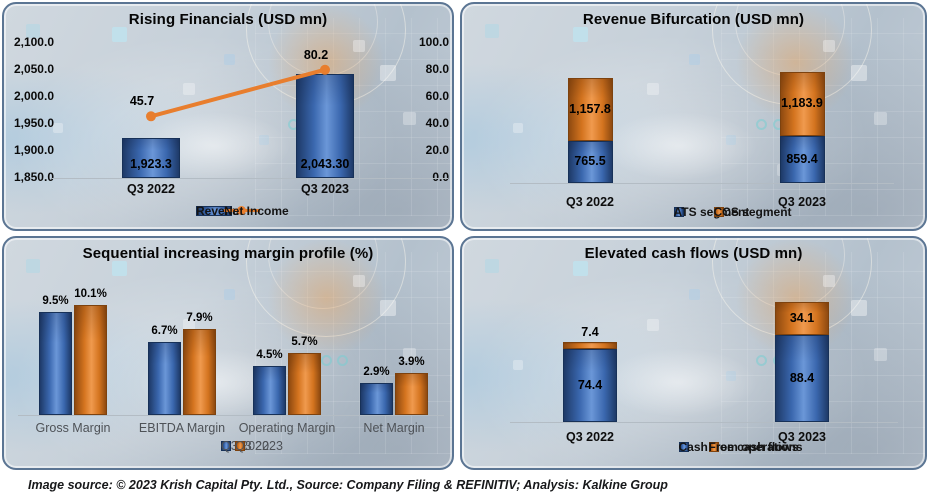 The image size is (929, 499). I want to click on segment-value-label: 765.5, so click(590, 161).